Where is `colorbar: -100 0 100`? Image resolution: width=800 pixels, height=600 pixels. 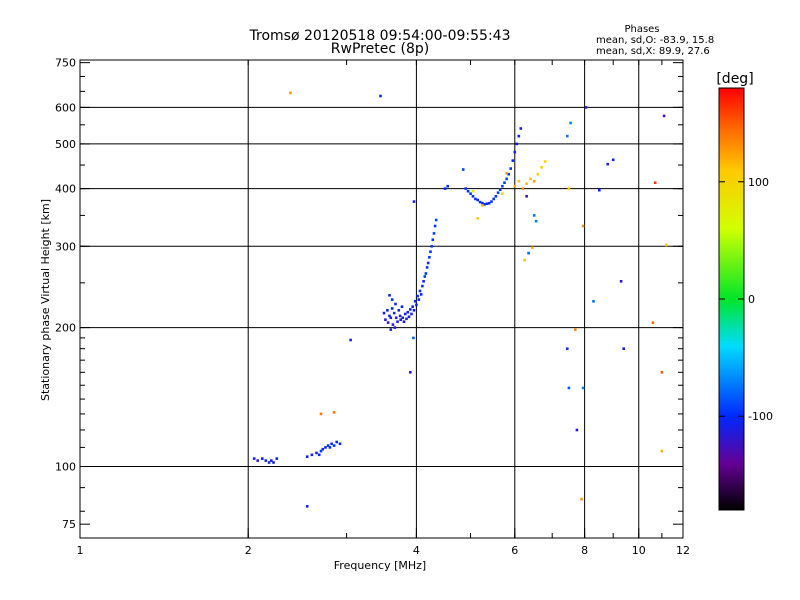
colorbar: -100 0 100 is located at coordinates (745, 299).